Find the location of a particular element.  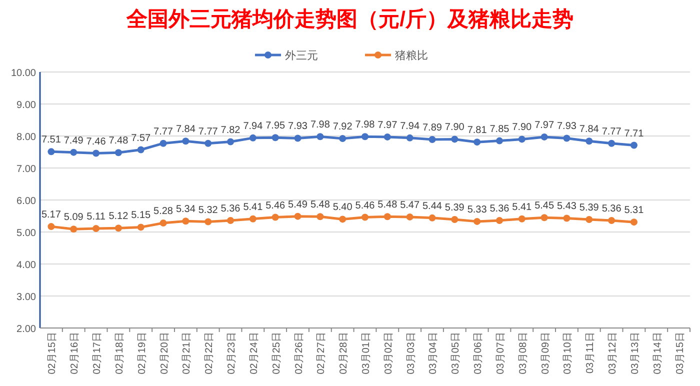

x-tick-label: 02月22日 is located at coordinates (210, 353).